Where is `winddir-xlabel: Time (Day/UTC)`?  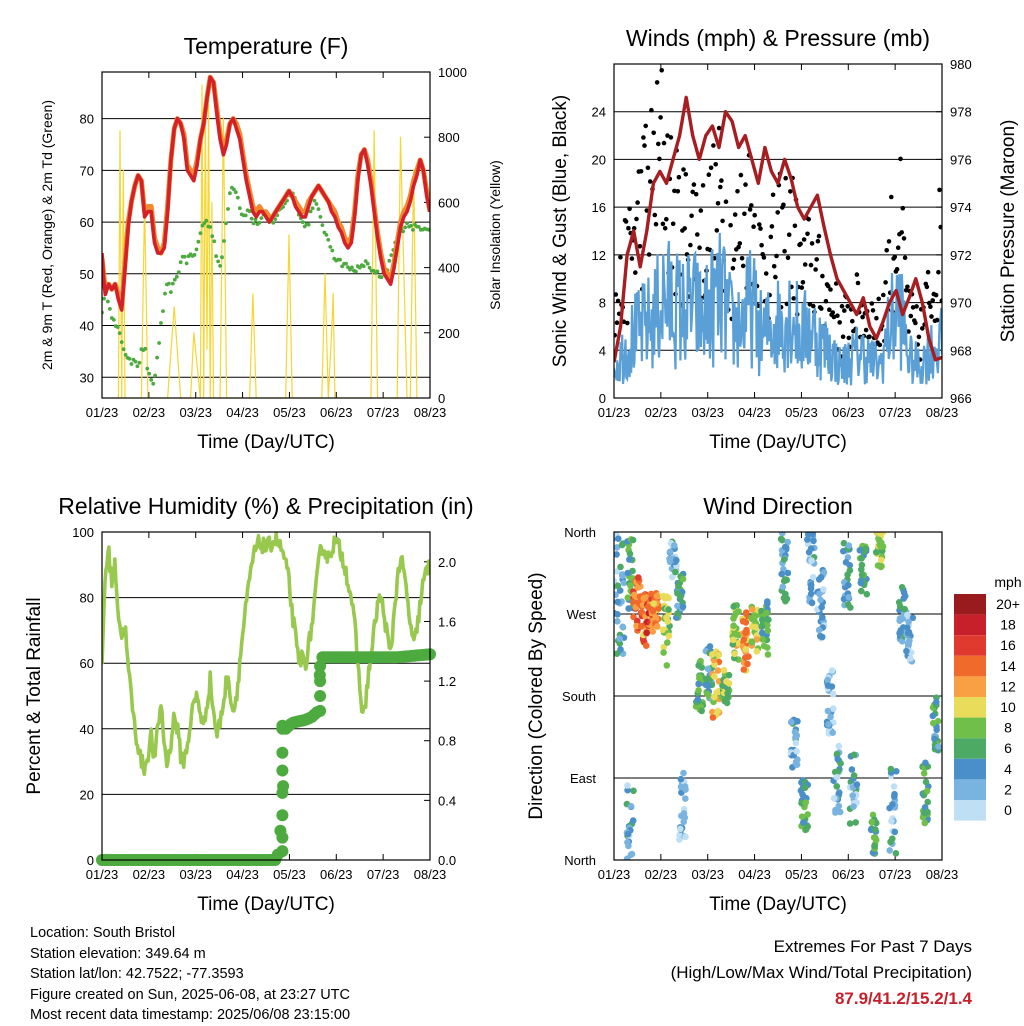 winddir-xlabel: Time (Day/UTC) is located at coordinates (778, 904).